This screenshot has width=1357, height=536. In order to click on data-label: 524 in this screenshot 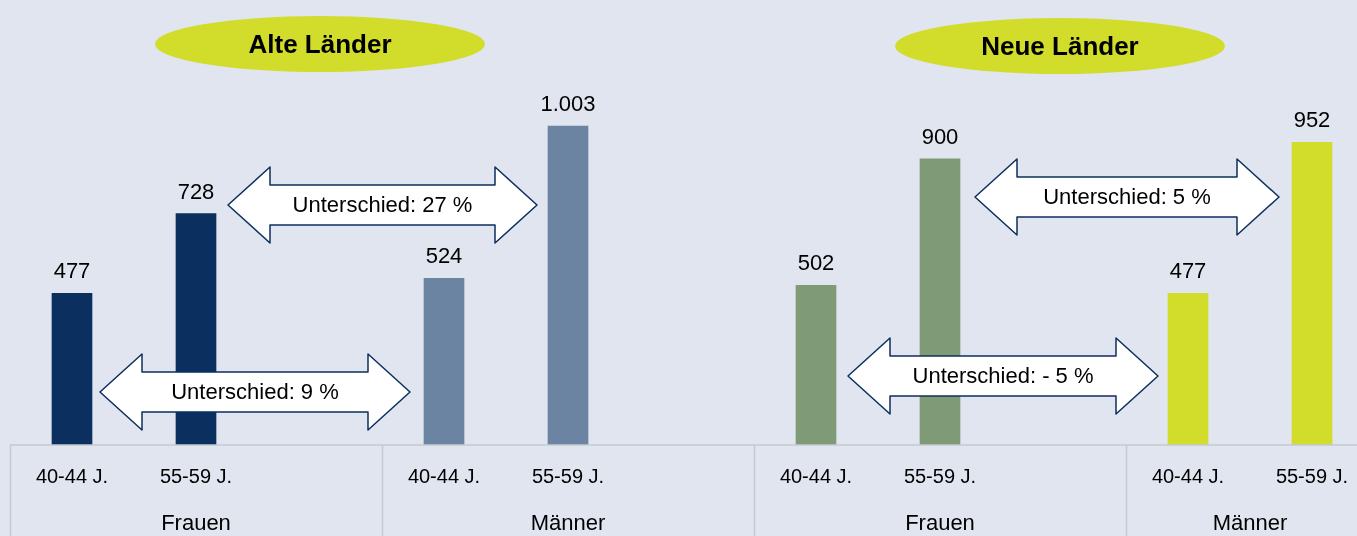, I will do `click(444, 256)`.